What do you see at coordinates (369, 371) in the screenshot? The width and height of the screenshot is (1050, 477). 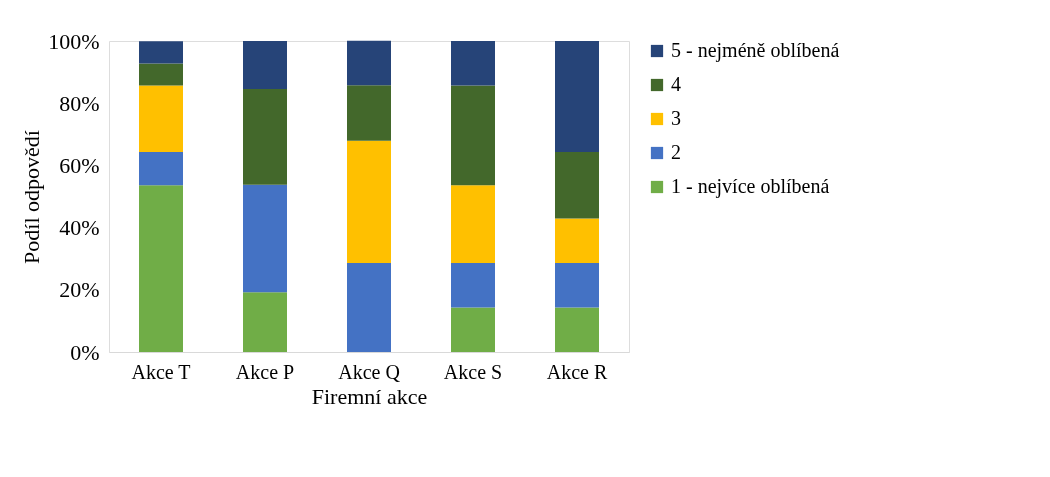 I see `x-tick-label: Akce Q` at bounding box center [369, 371].